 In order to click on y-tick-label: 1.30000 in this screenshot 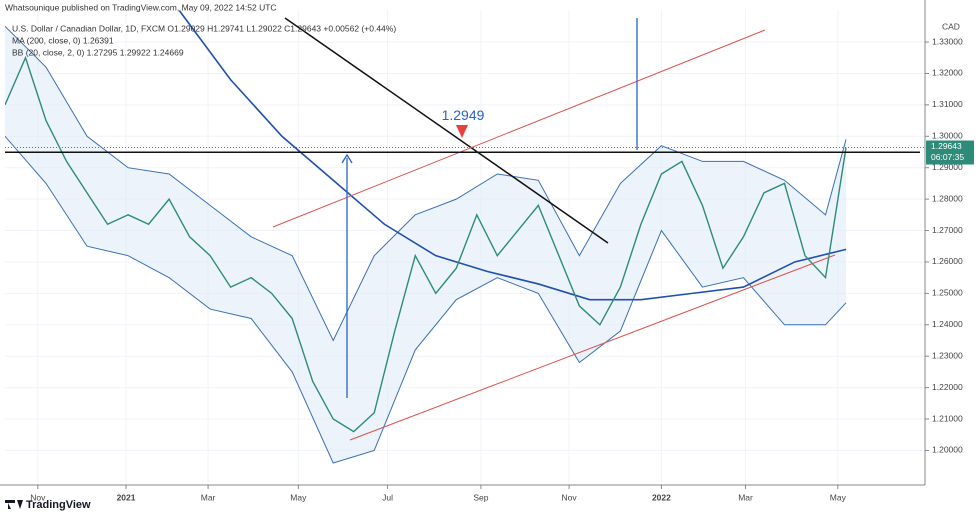, I will do `click(947, 136)`.